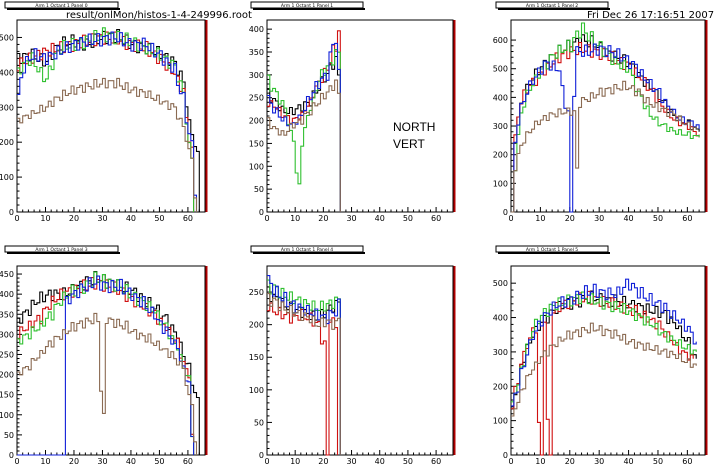 This screenshot has height=464, width=721. Describe the element at coordinates (61, 250) in the screenshot. I see `panel-title: Arm 1 Octant 1 Panel 3` at that location.